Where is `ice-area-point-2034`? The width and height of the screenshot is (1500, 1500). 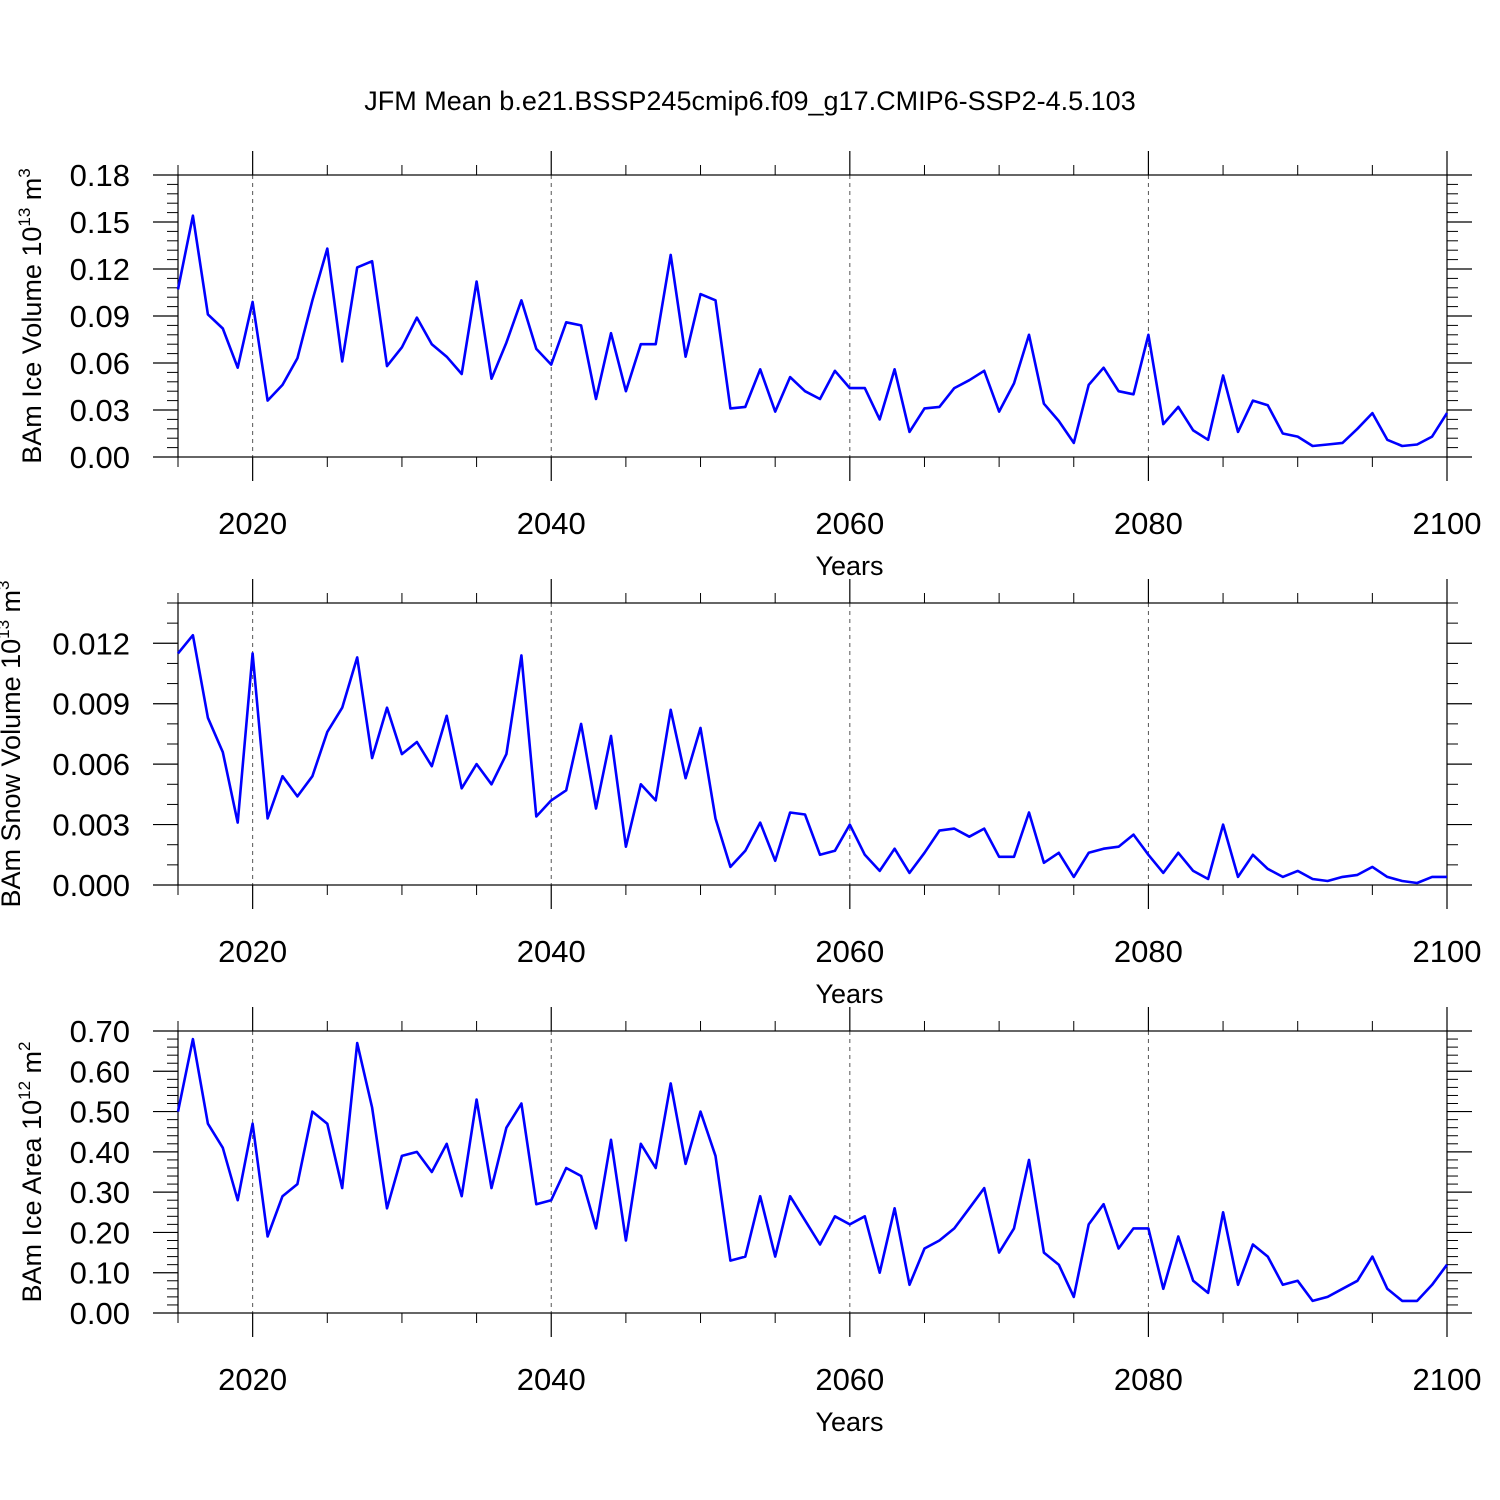
ice-area-point-2034 is located at coordinates (462, 1196).